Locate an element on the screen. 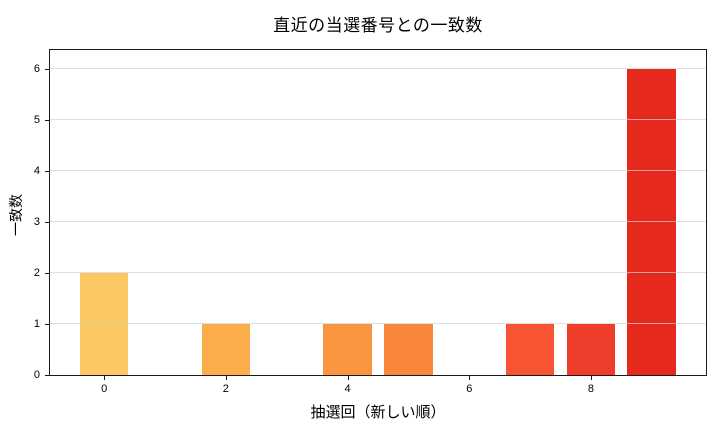 The height and width of the screenshot is (432, 720). y-tick-label: 2 is located at coordinates (36, 272).